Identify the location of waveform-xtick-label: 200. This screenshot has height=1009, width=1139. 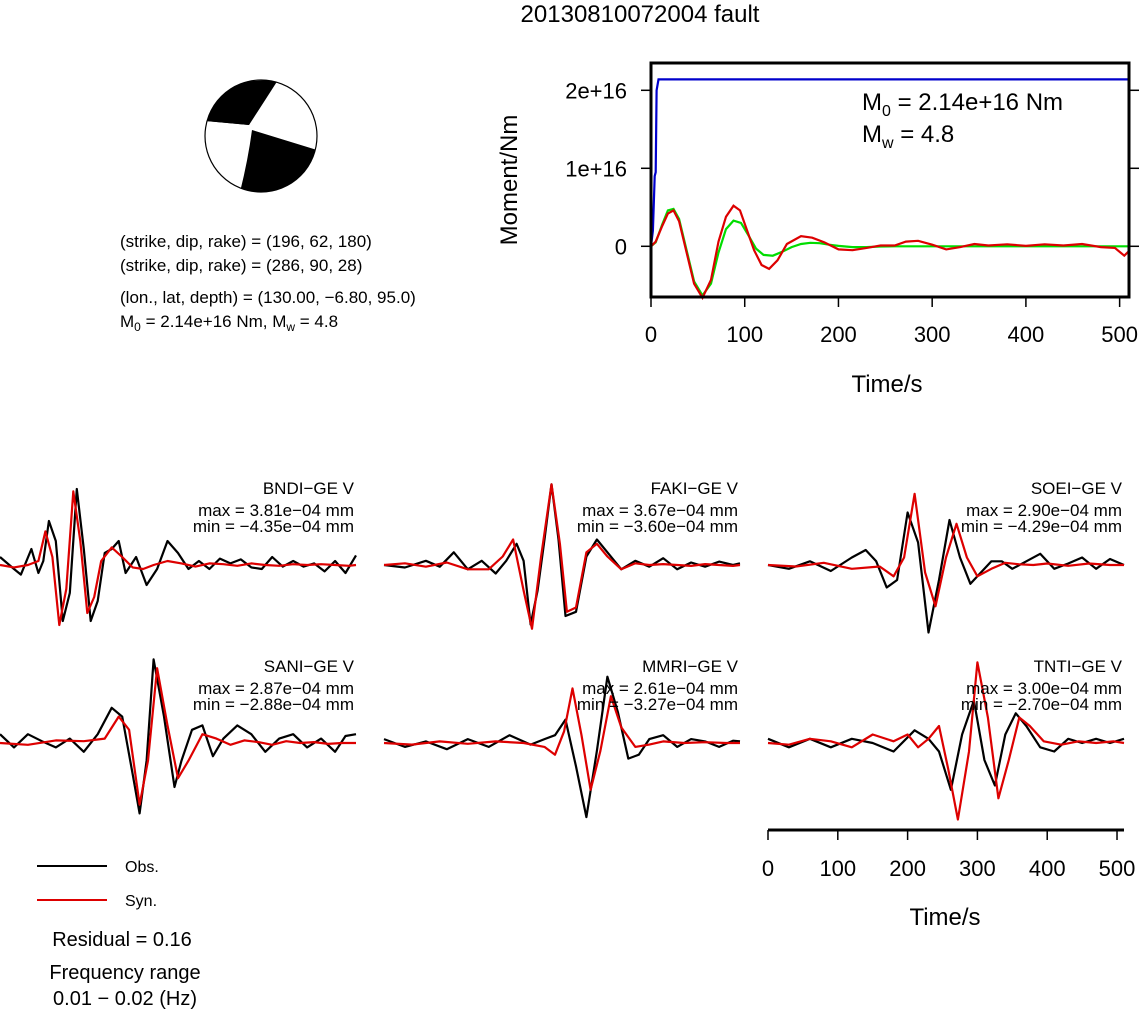
(907, 868).